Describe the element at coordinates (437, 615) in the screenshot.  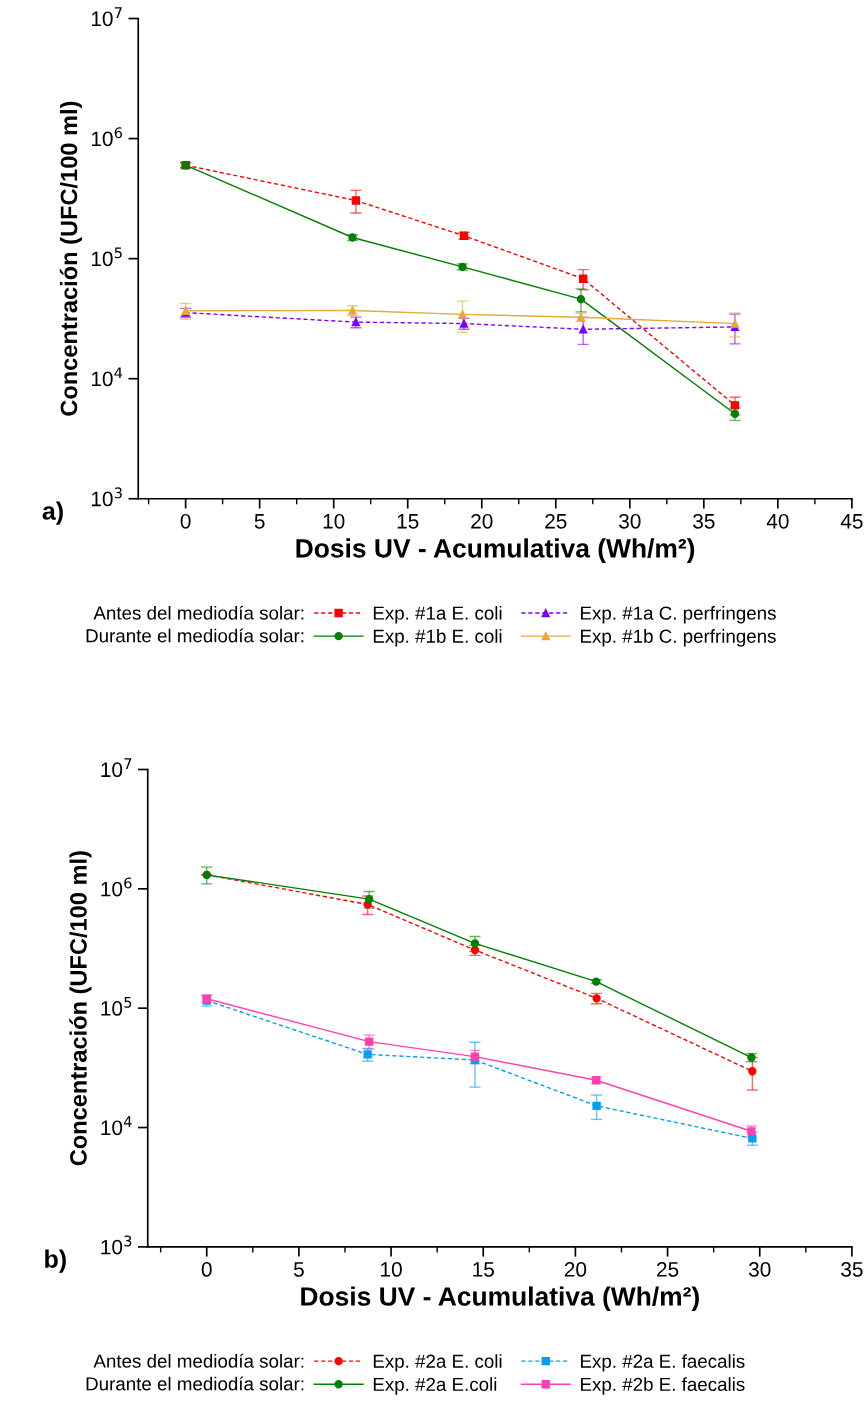
I see `legend-label: Exp. #1a E. coli` at that location.